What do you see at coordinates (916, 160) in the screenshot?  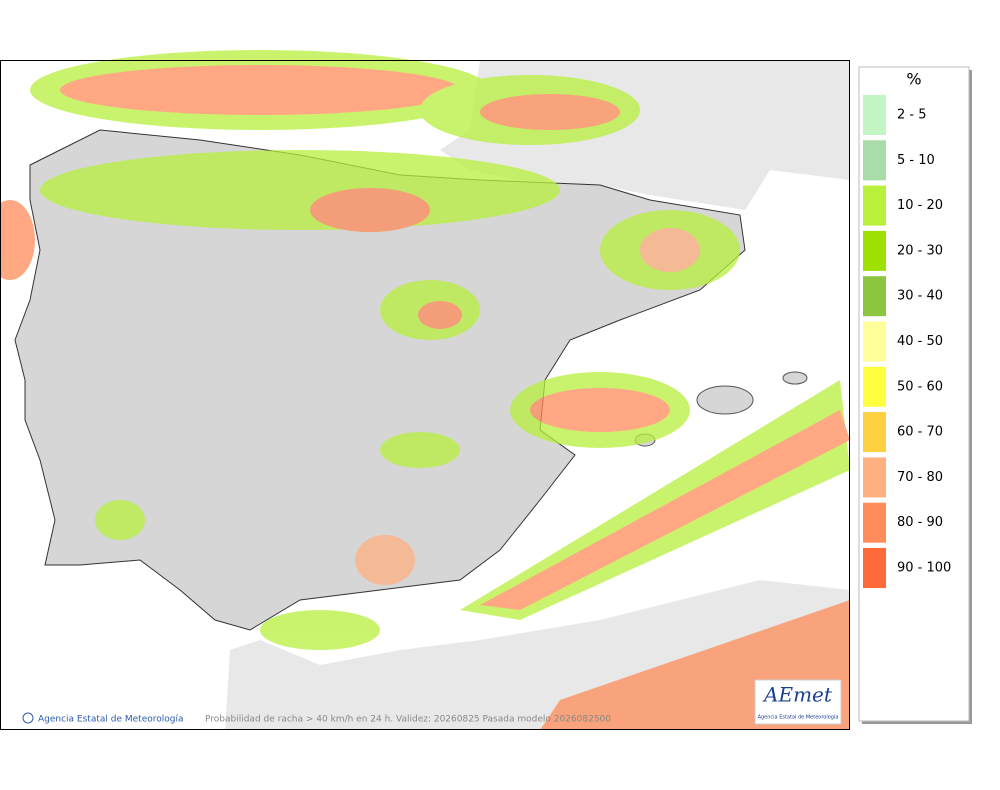 I see `legend-label: 5 - 10` at bounding box center [916, 160].